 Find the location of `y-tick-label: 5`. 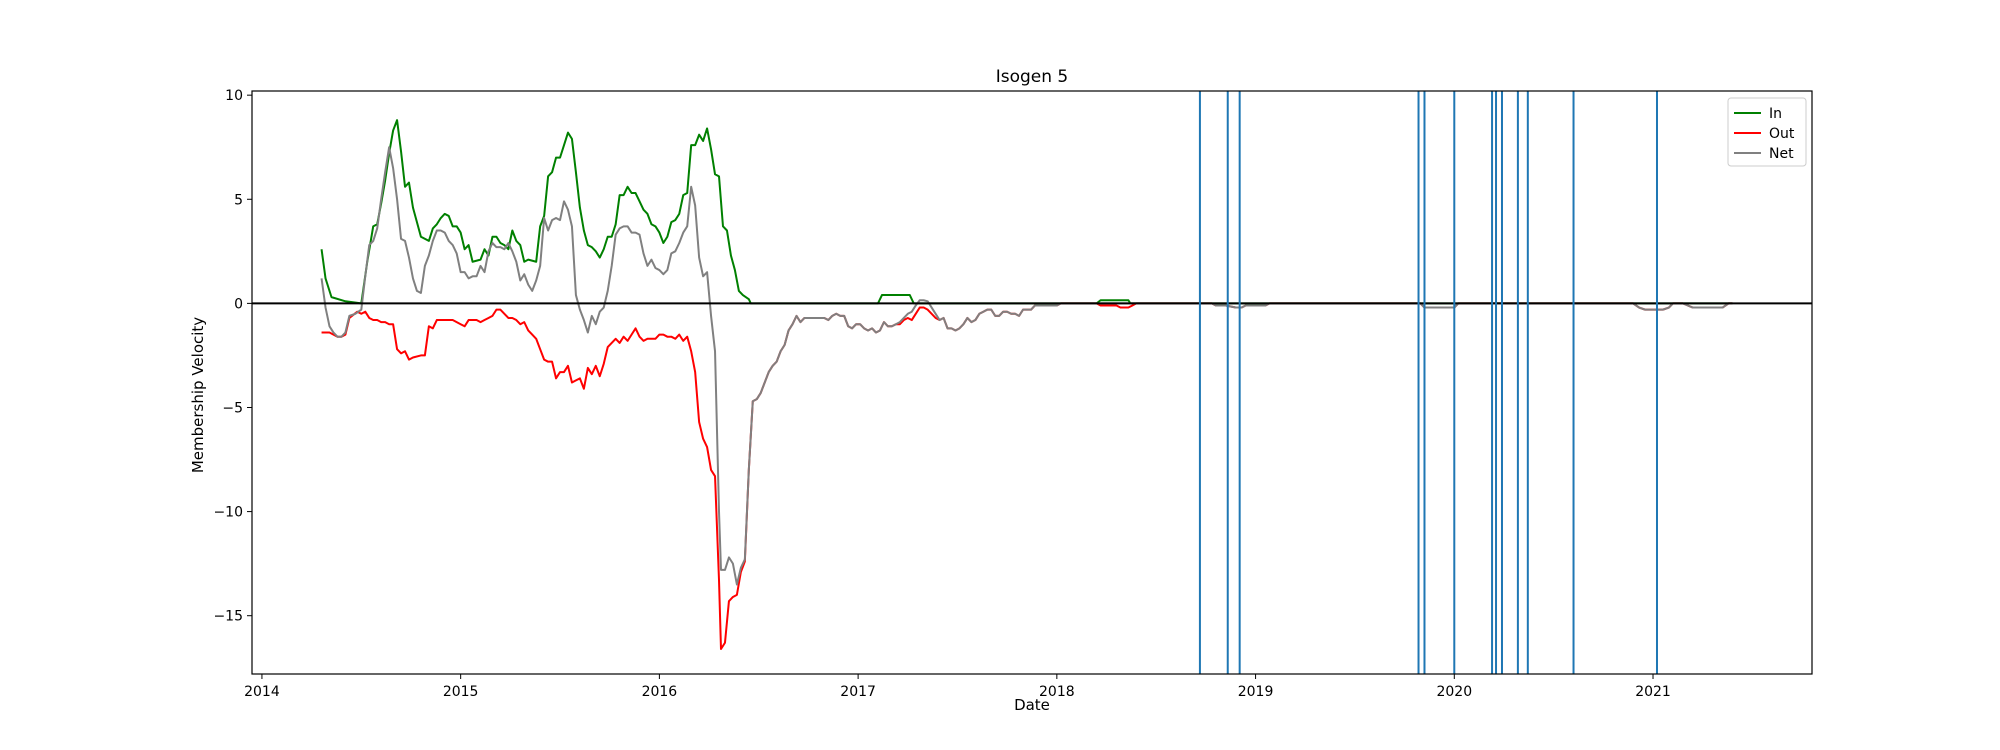

y-tick-label: 5 is located at coordinates (238, 200).